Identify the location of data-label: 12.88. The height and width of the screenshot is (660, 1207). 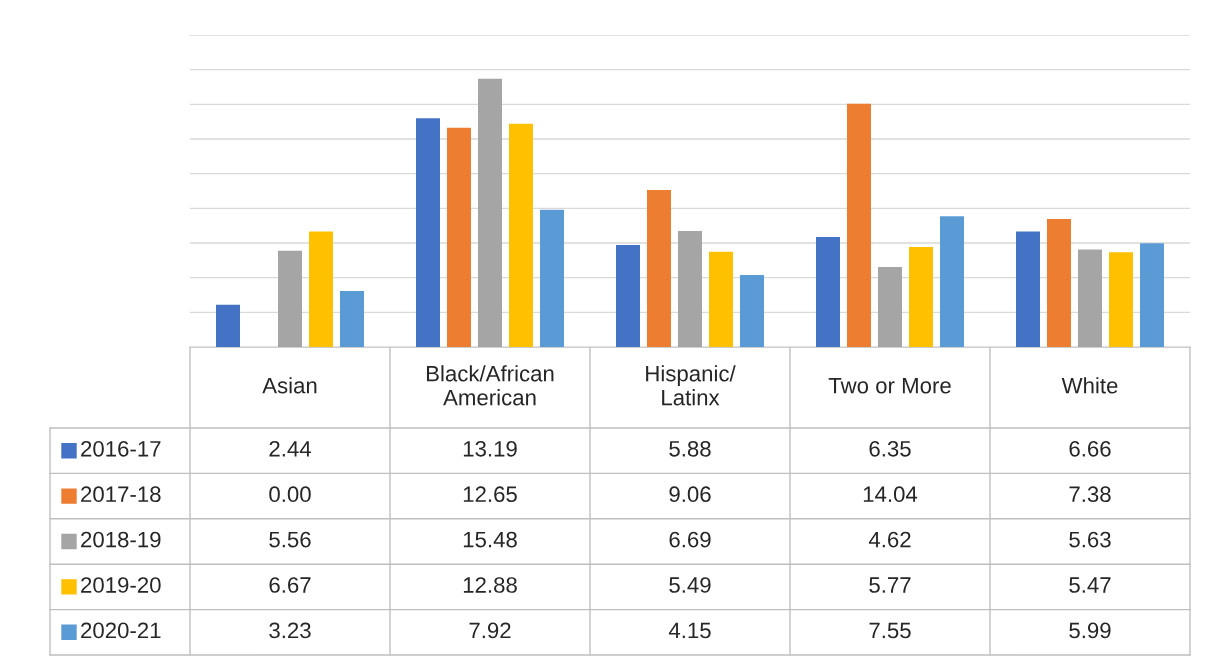
(490, 585).